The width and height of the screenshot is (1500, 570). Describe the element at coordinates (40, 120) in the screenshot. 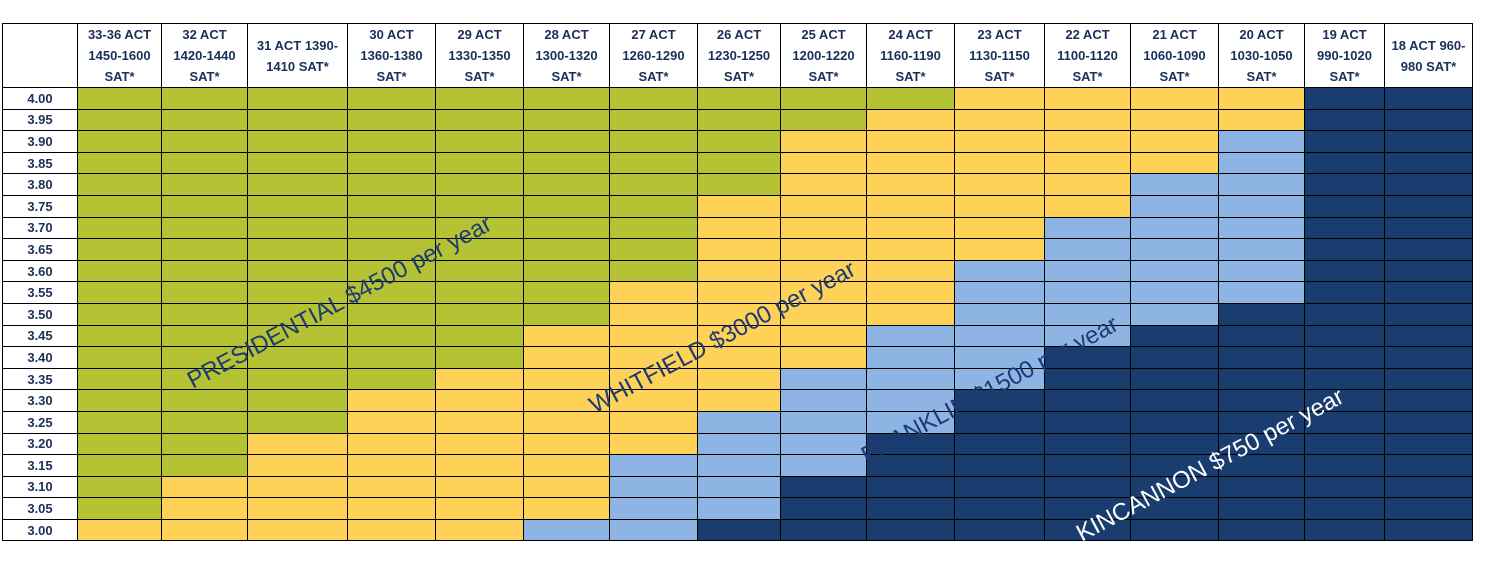

I see `row-header: 3.95` at that location.